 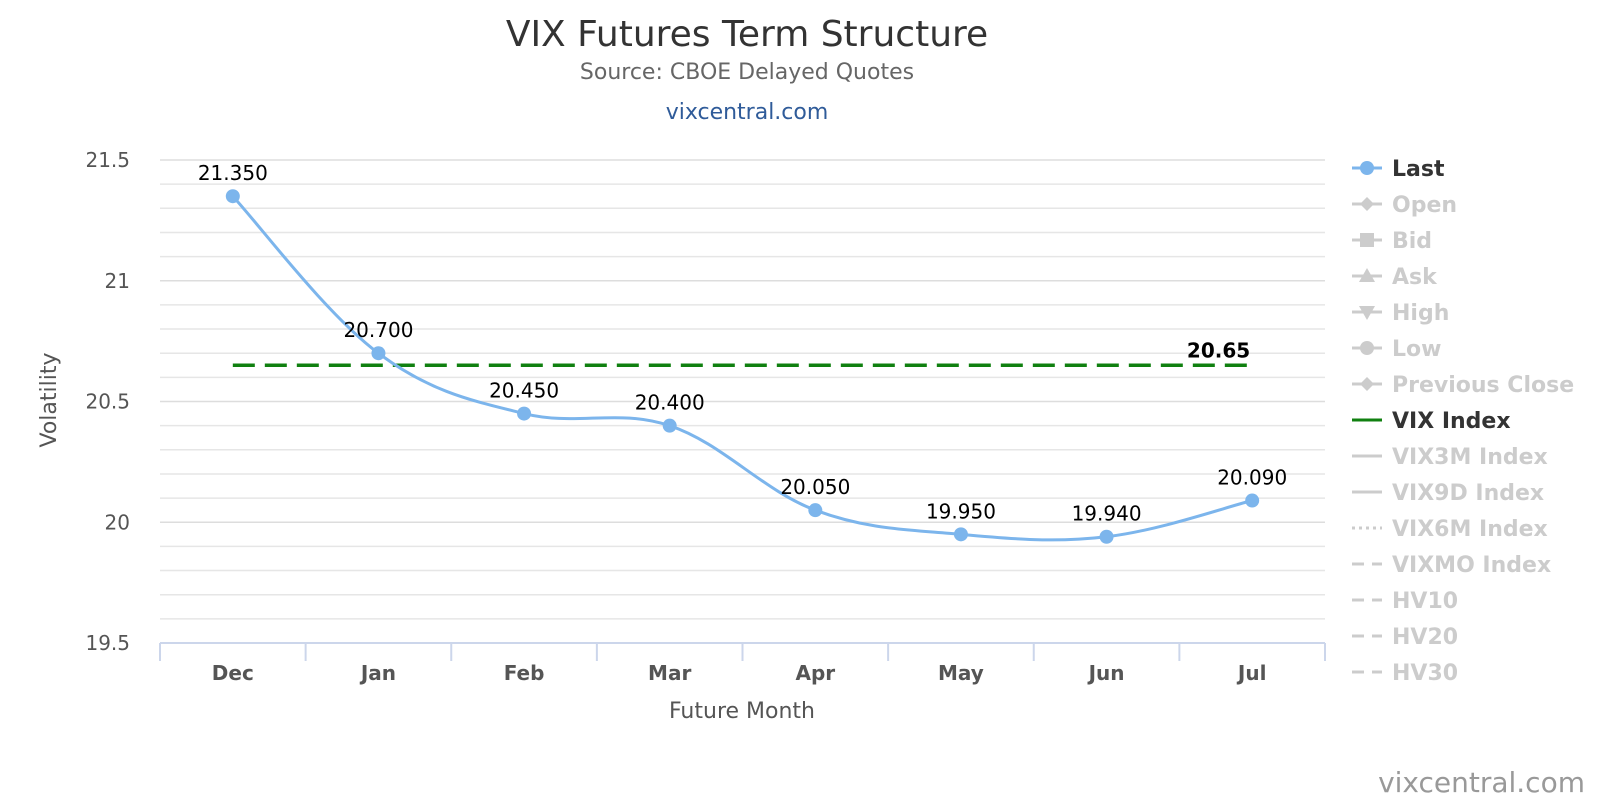 What do you see at coordinates (1416, 349) in the screenshot?
I see `legend-label: Low` at bounding box center [1416, 349].